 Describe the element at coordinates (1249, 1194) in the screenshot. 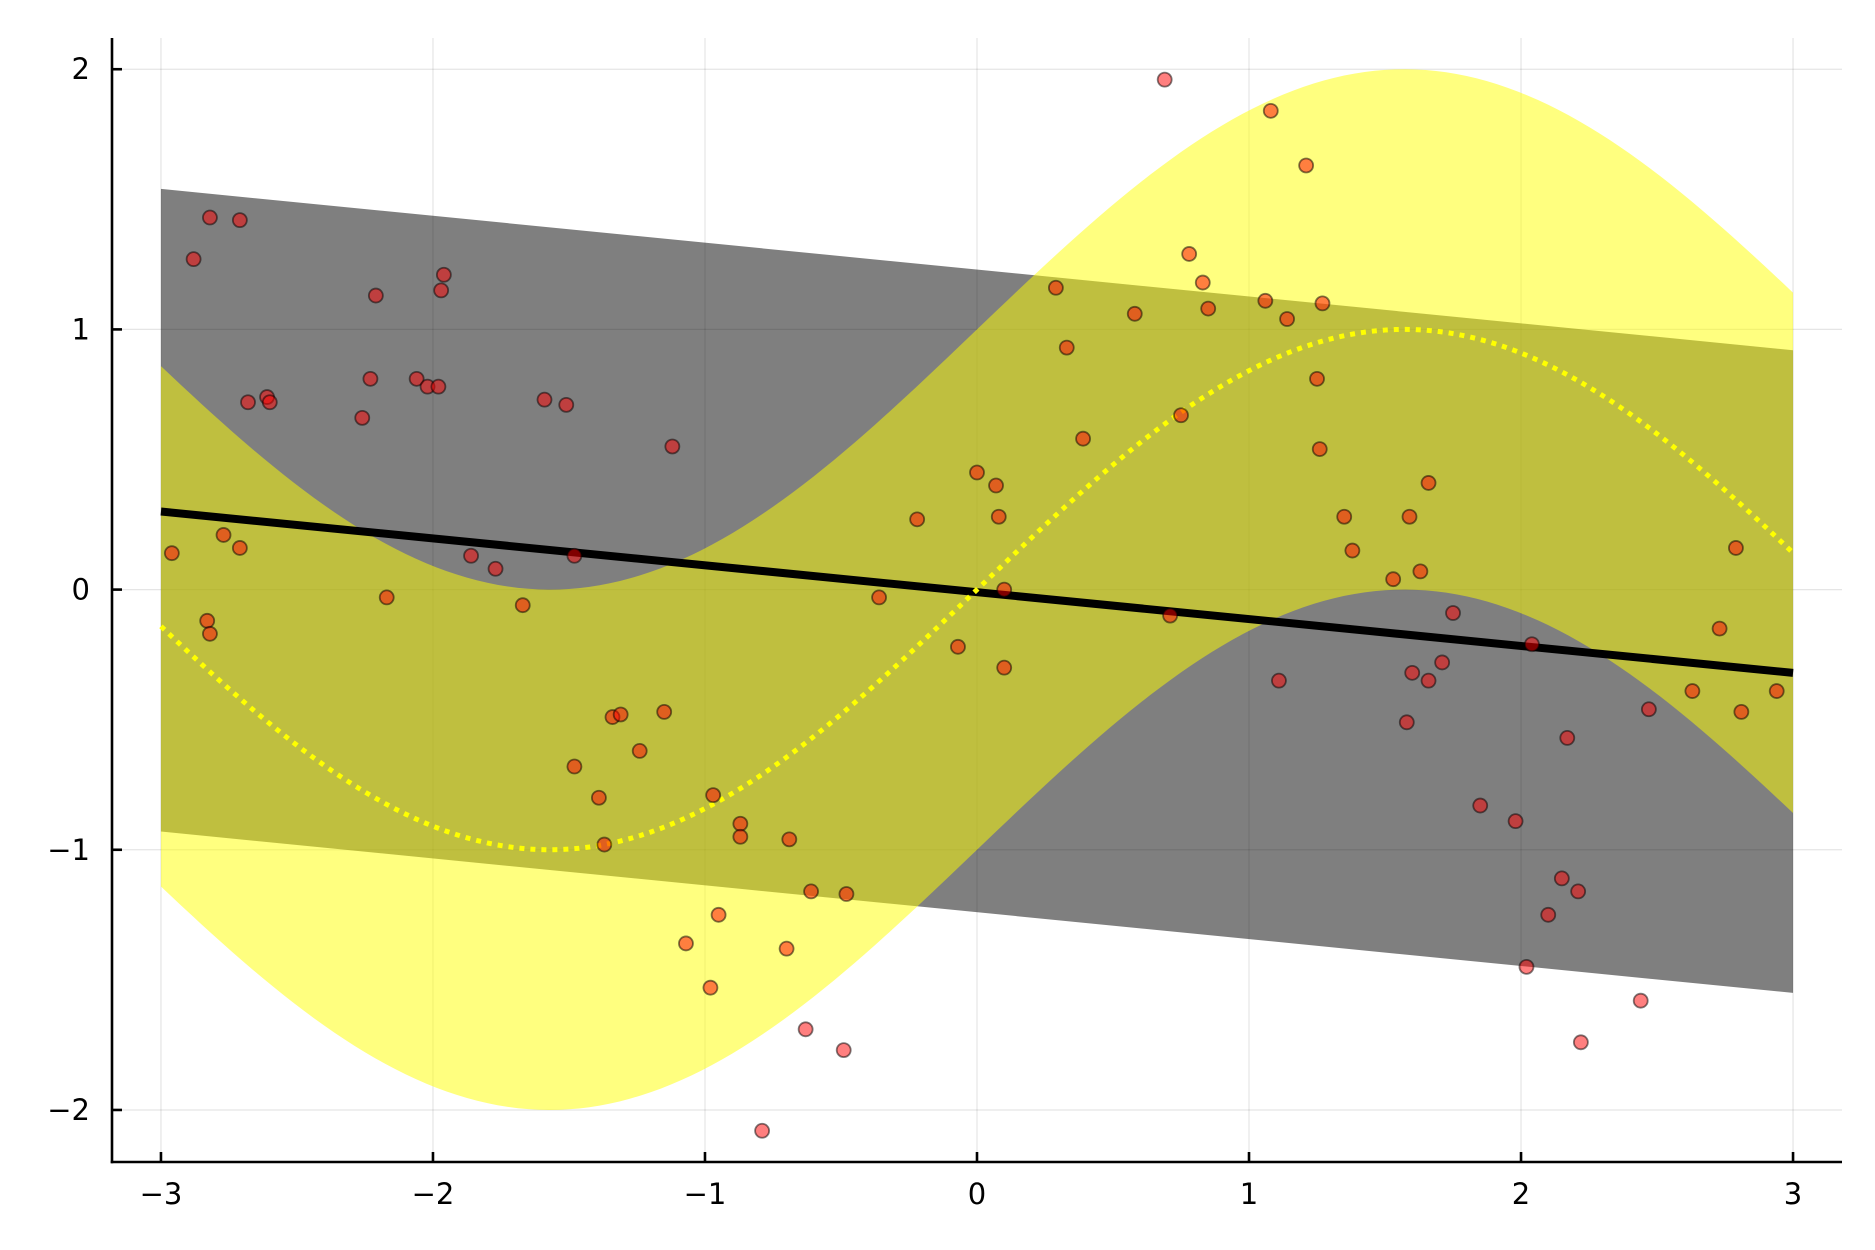

I see `x-tick-label: 1` at that location.